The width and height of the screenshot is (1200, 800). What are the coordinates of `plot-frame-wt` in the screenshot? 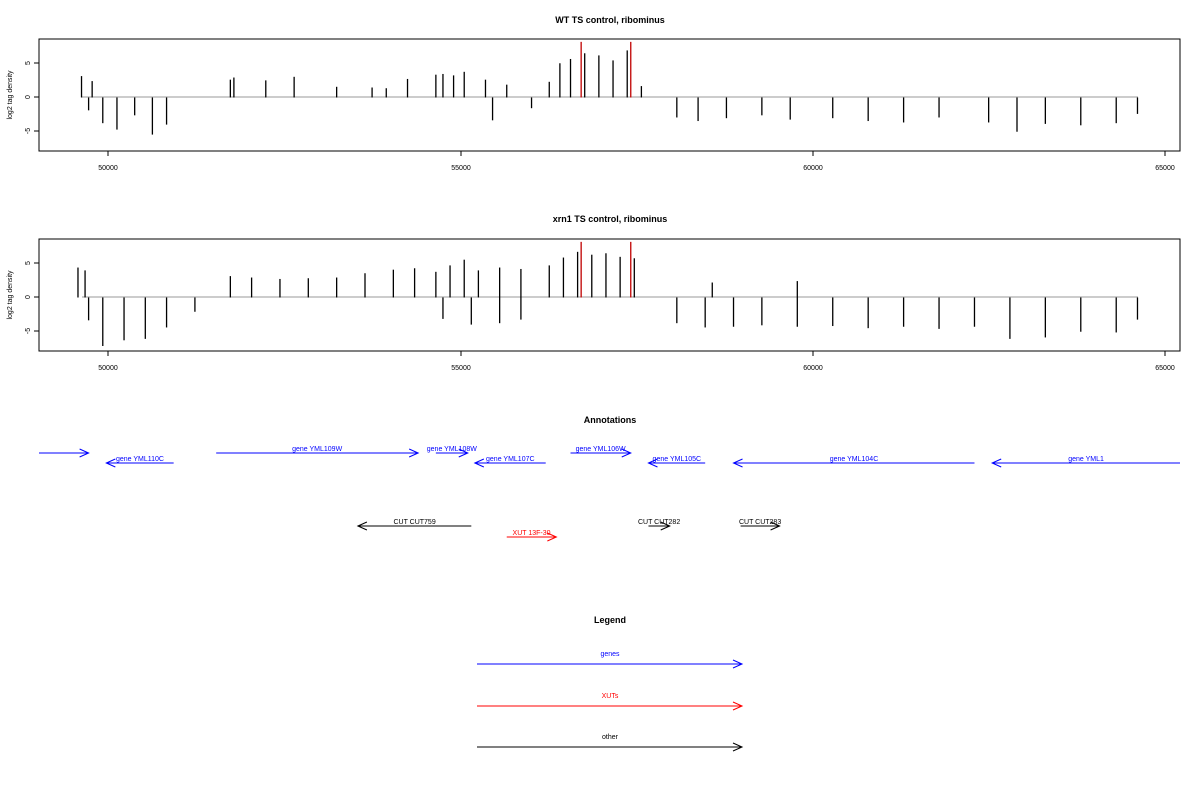 It's located at (609, 95).